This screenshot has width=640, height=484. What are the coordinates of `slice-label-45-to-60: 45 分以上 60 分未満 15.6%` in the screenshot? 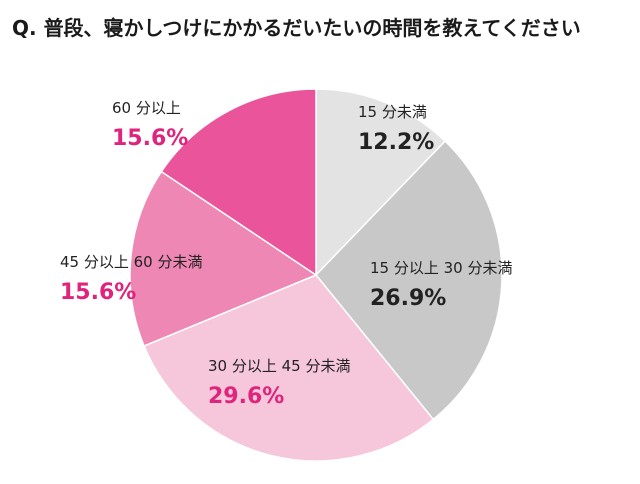 It's located at (131, 280).